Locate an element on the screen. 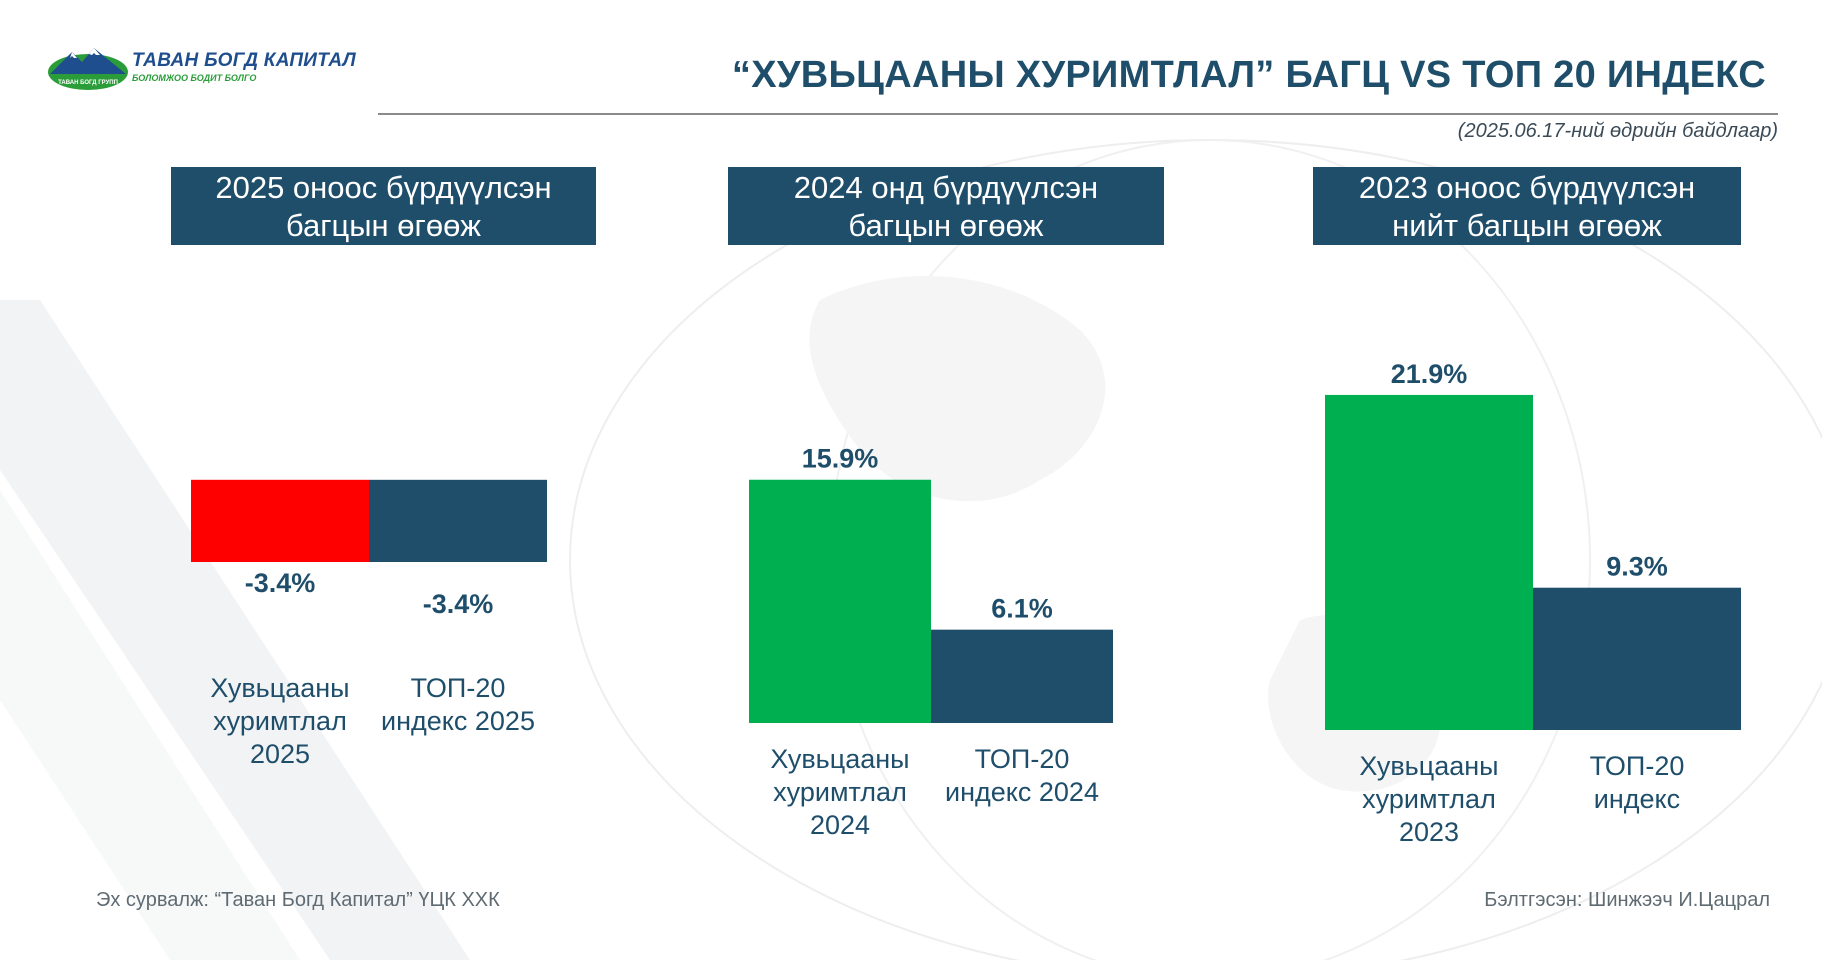 Image resolution: width=1822 pixels, height=960 pixels. panel-title-line: 2023 оноос бүрдүүлсэн is located at coordinates (1527, 187).